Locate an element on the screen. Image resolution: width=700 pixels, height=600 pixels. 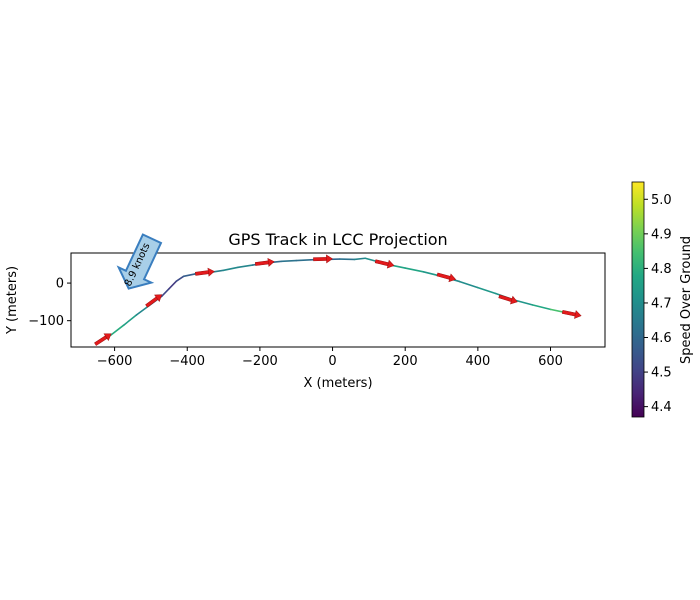
colorbar-tick-label: 4.9 is located at coordinates (661, 234).